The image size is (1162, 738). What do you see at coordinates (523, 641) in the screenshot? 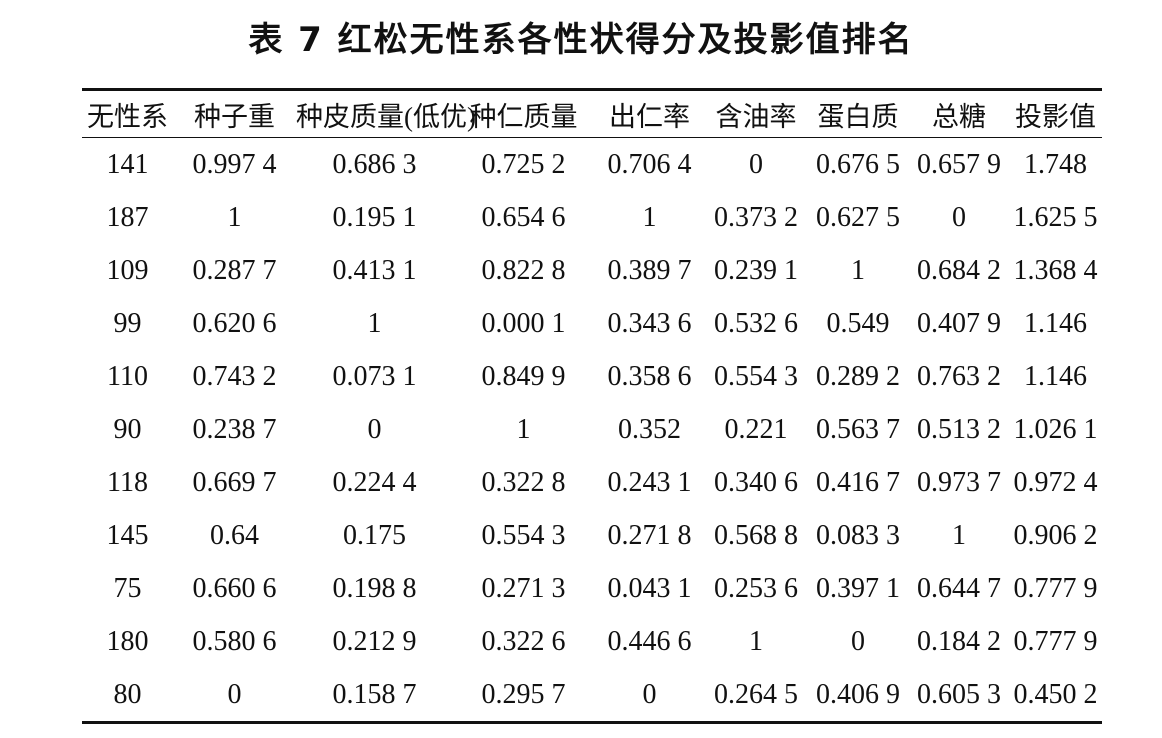
I see `table-cell: 0.322 6` at bounding box center [523, 641].